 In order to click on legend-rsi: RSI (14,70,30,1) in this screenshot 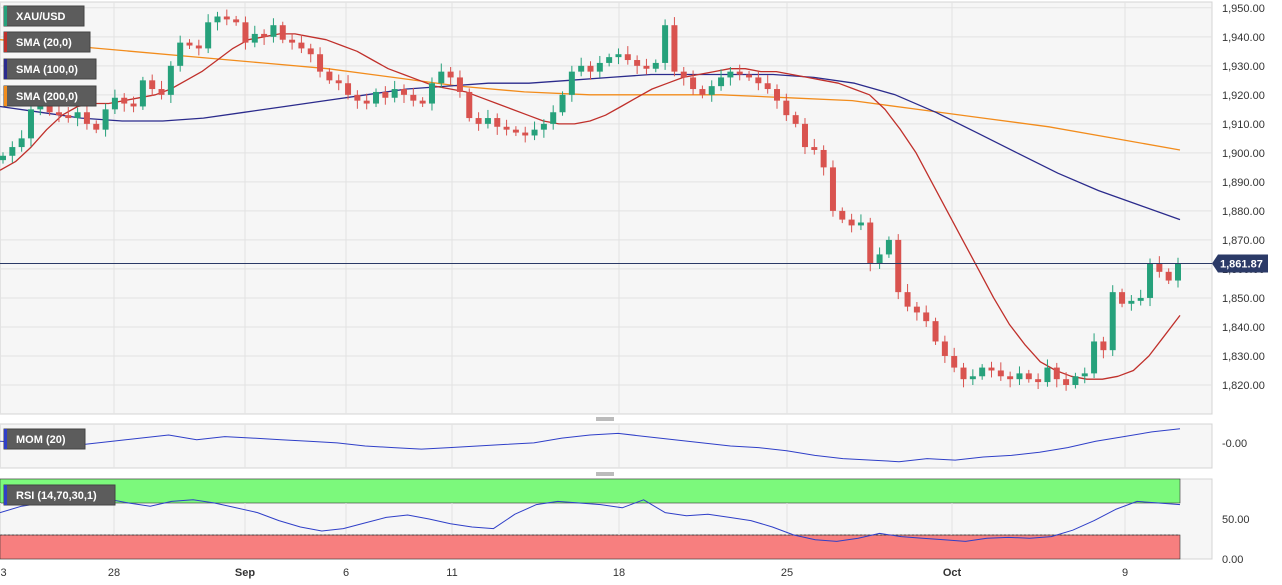, I will do `click(59, 495)`.